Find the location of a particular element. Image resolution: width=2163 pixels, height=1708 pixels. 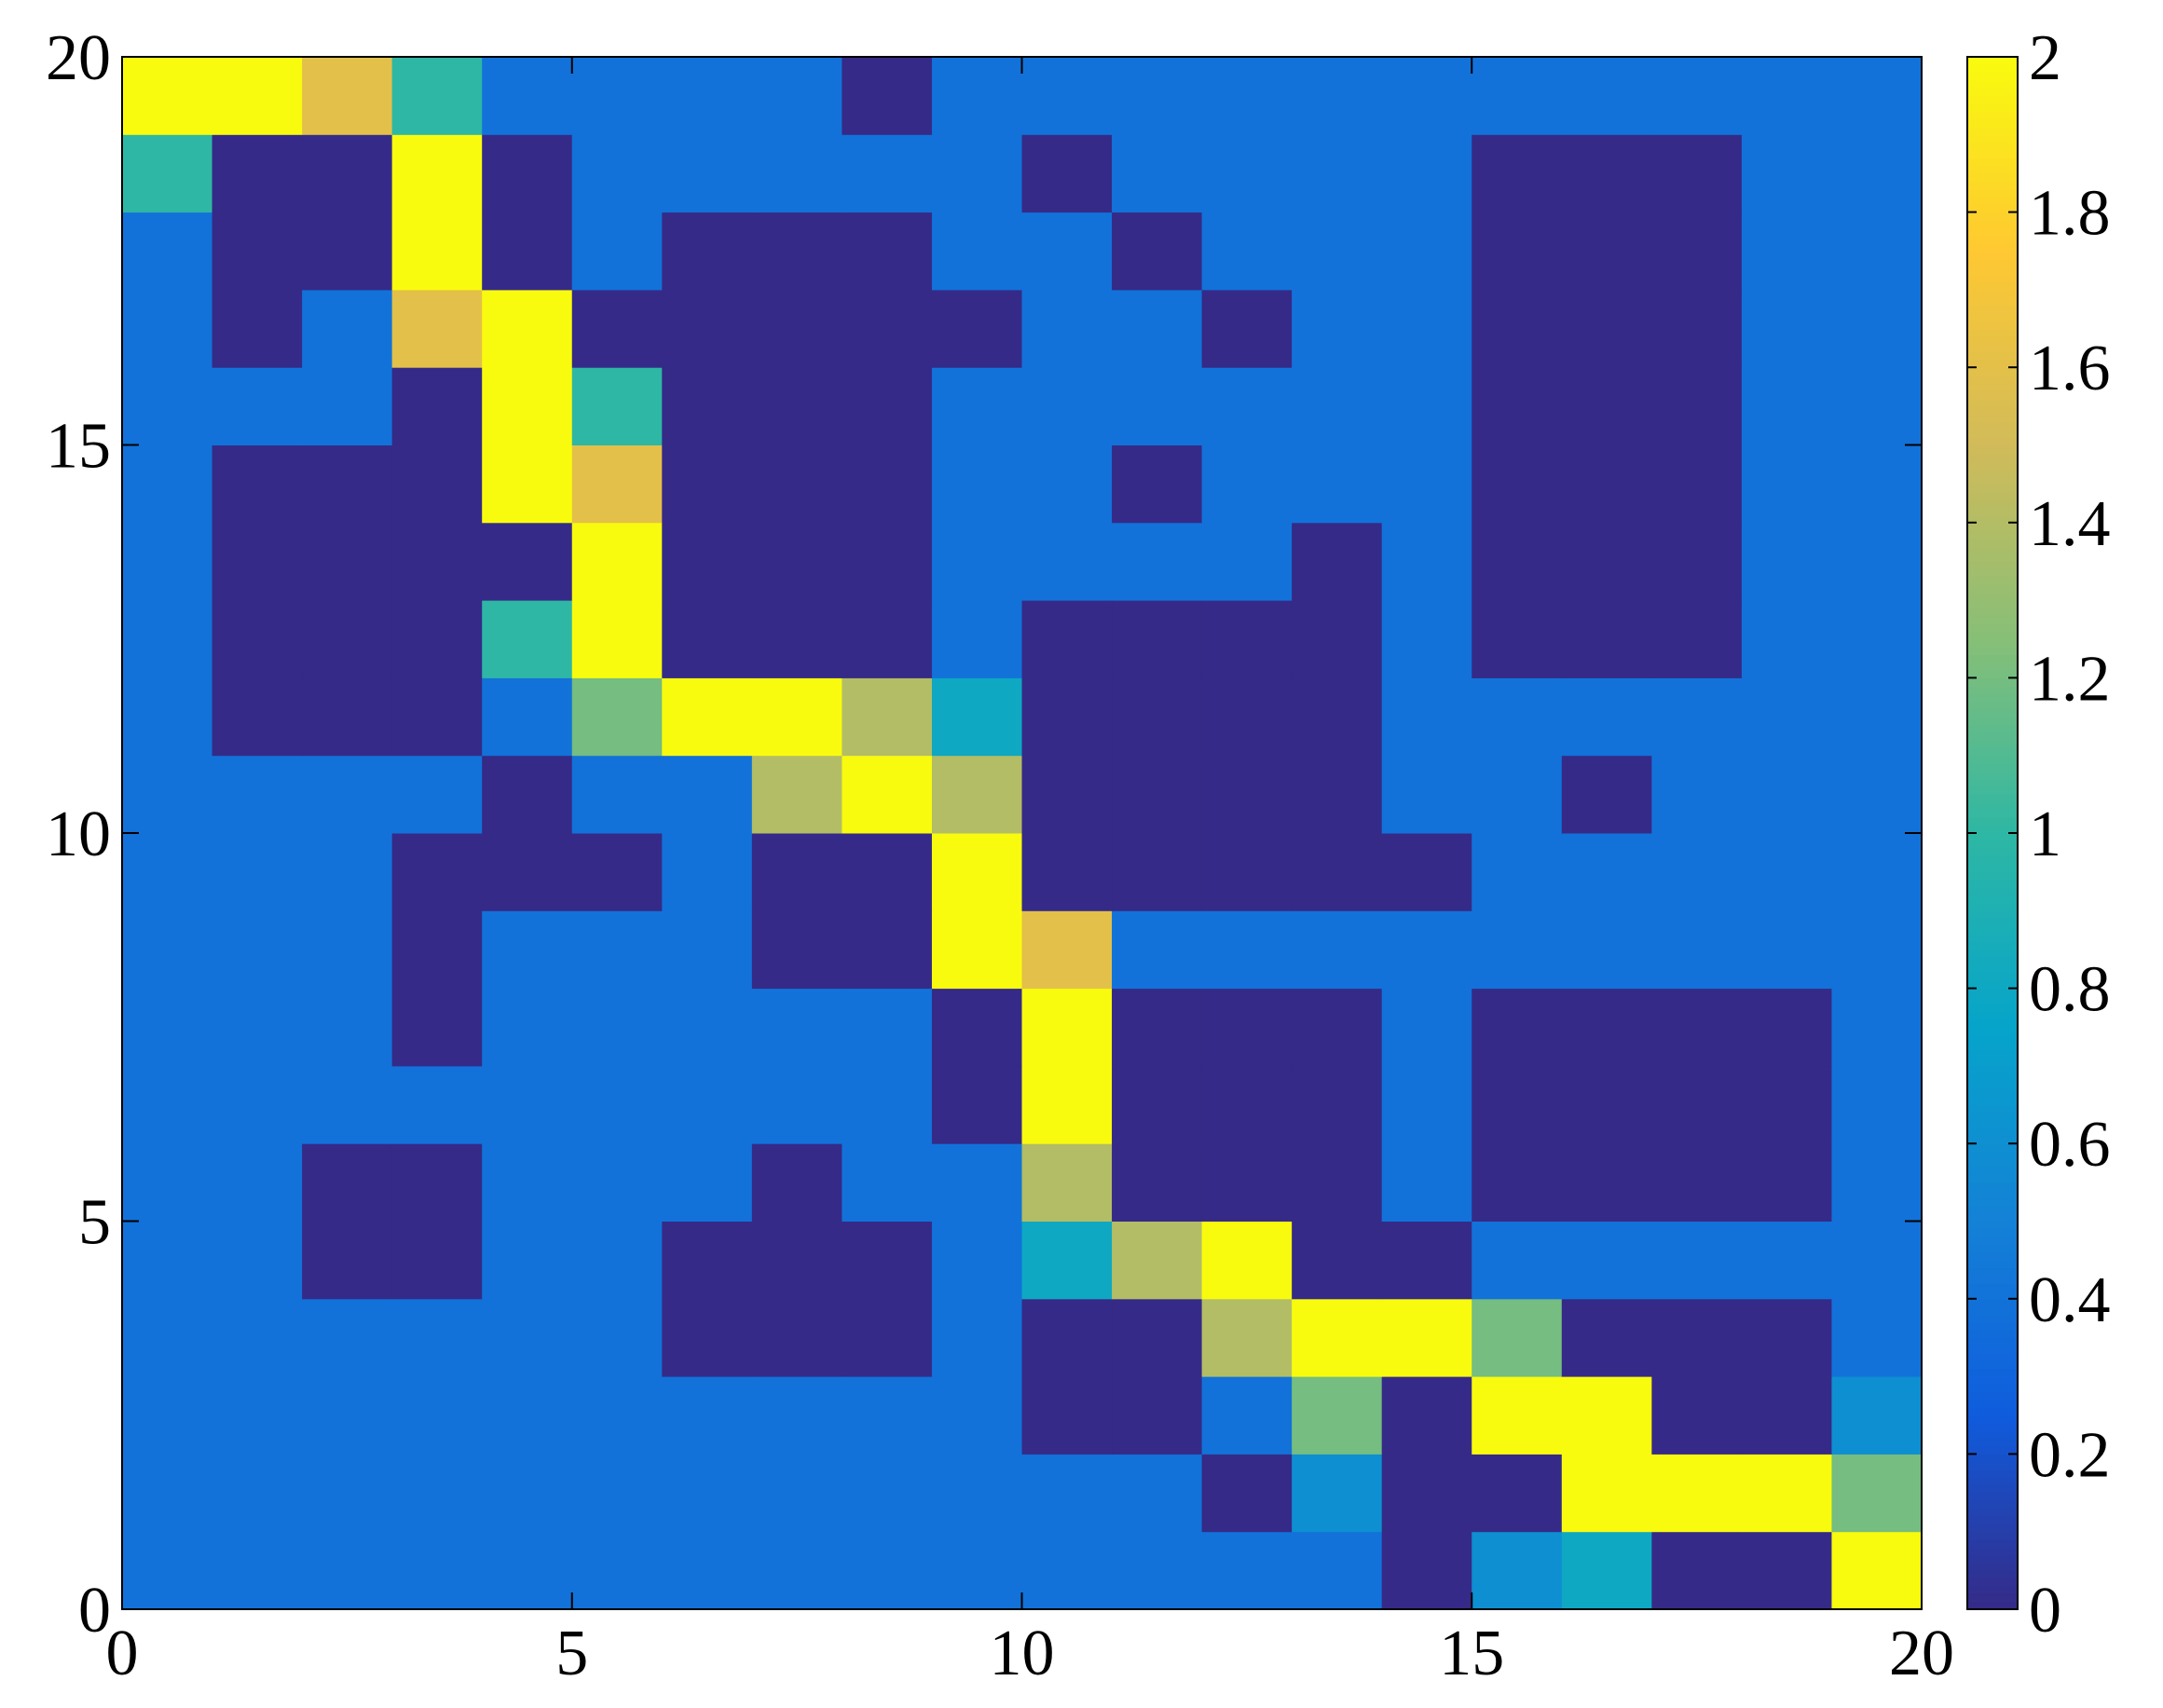

x-tick-label: 20 is located at coordinates (1921, 1653).